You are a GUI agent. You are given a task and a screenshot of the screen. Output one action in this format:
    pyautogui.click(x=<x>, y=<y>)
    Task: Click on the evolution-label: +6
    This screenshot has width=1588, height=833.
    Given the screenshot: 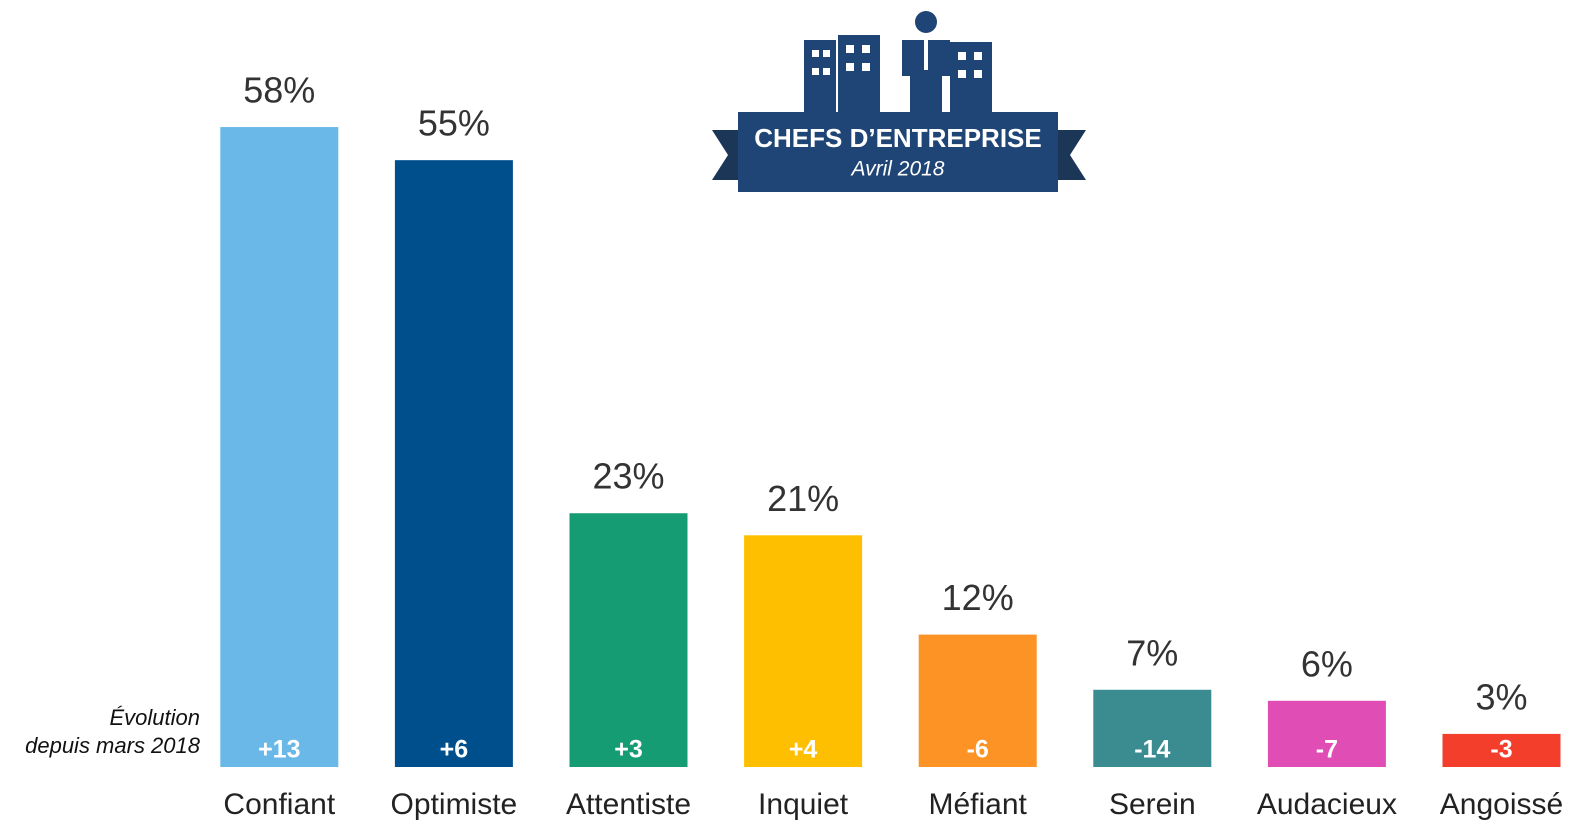 What is the action you would take?
    pyautogui.click(x=454, y=750)
    